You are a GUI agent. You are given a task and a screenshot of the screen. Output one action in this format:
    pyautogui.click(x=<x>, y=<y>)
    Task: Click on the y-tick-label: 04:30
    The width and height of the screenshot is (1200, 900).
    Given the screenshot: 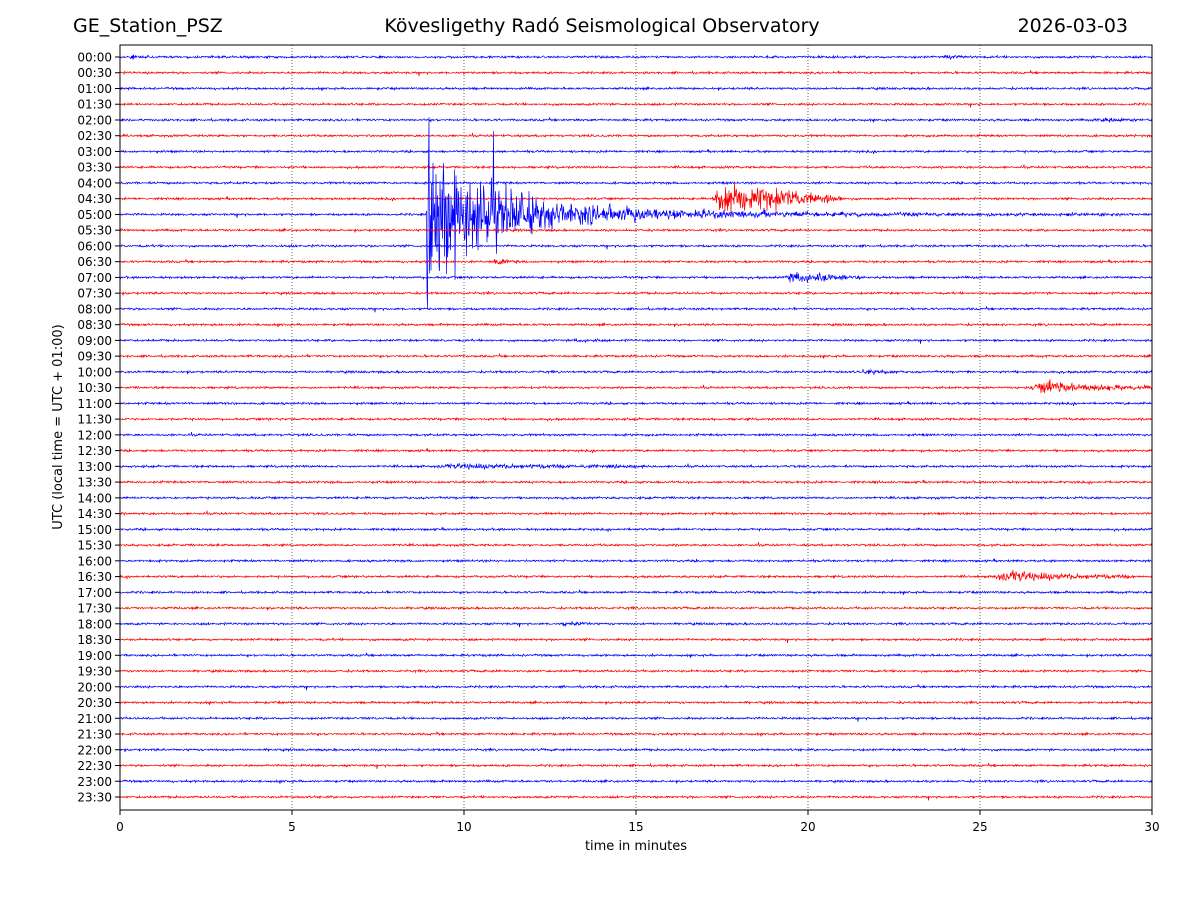 What is the action you would take?
    pyautogui.click(x=94, y=199)
    